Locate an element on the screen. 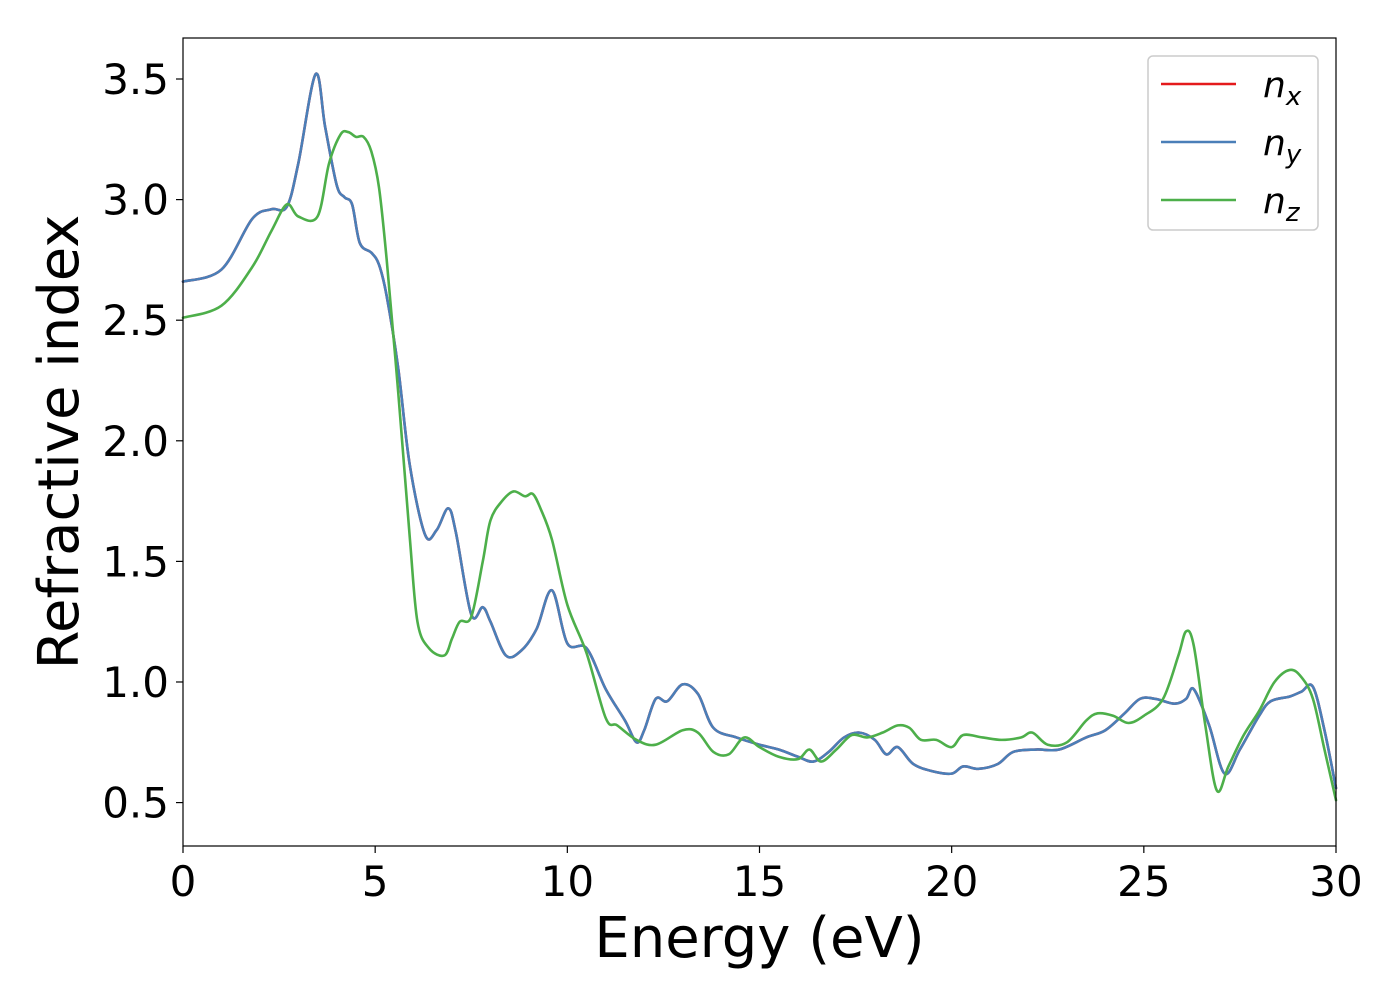 This screenshot has height=1000, width=1400. legend: nx ny nz is located at coordinates (1233, 143).